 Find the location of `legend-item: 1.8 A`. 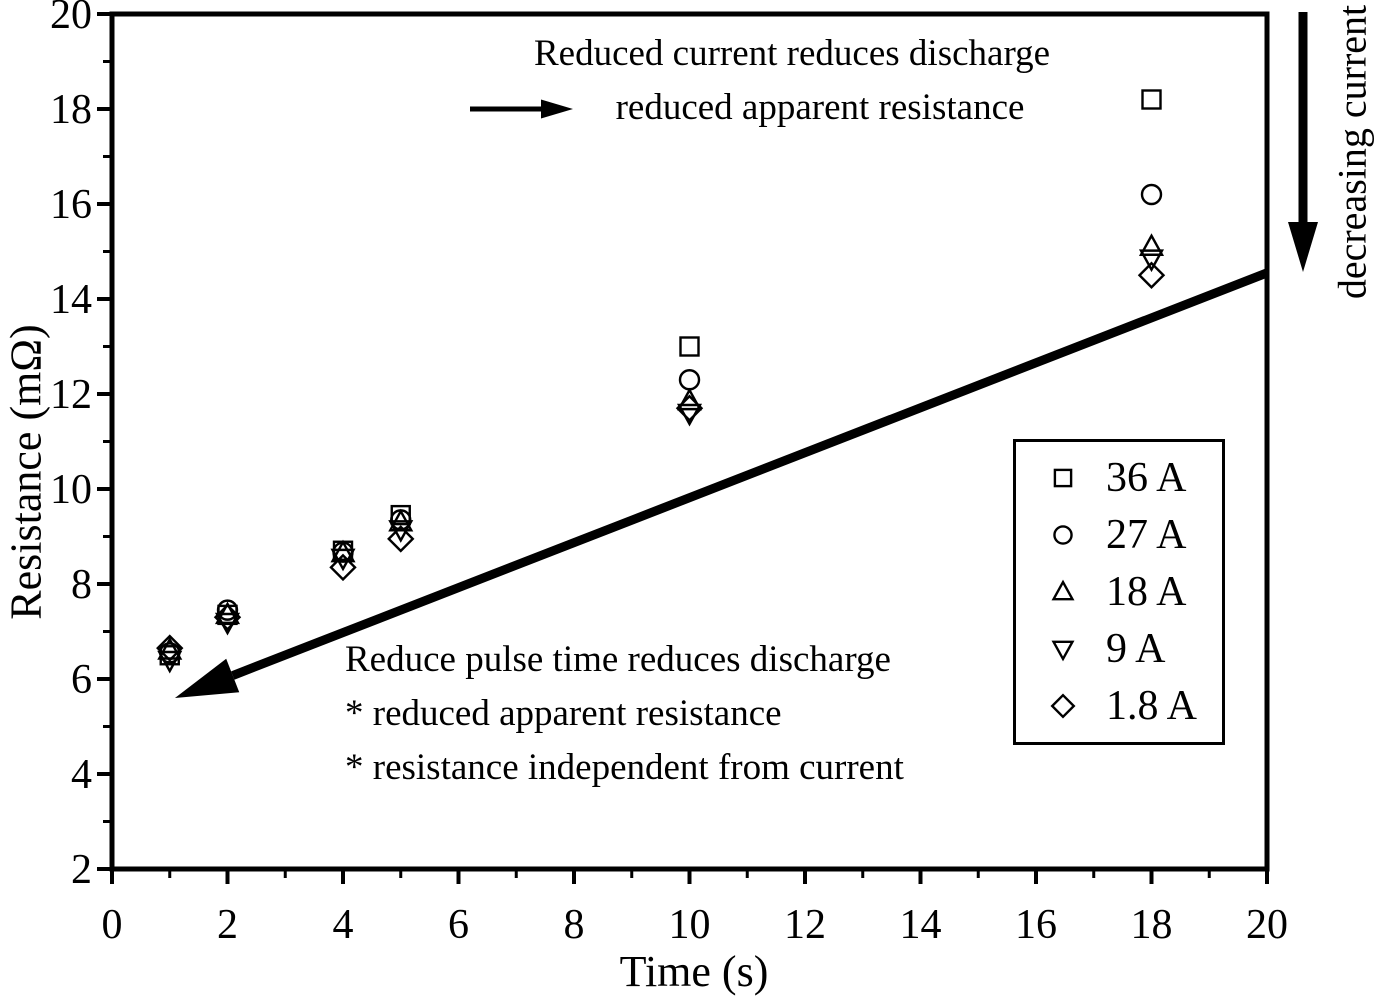

legend-item: 1.8 A is located at coordinates (1119, 706).